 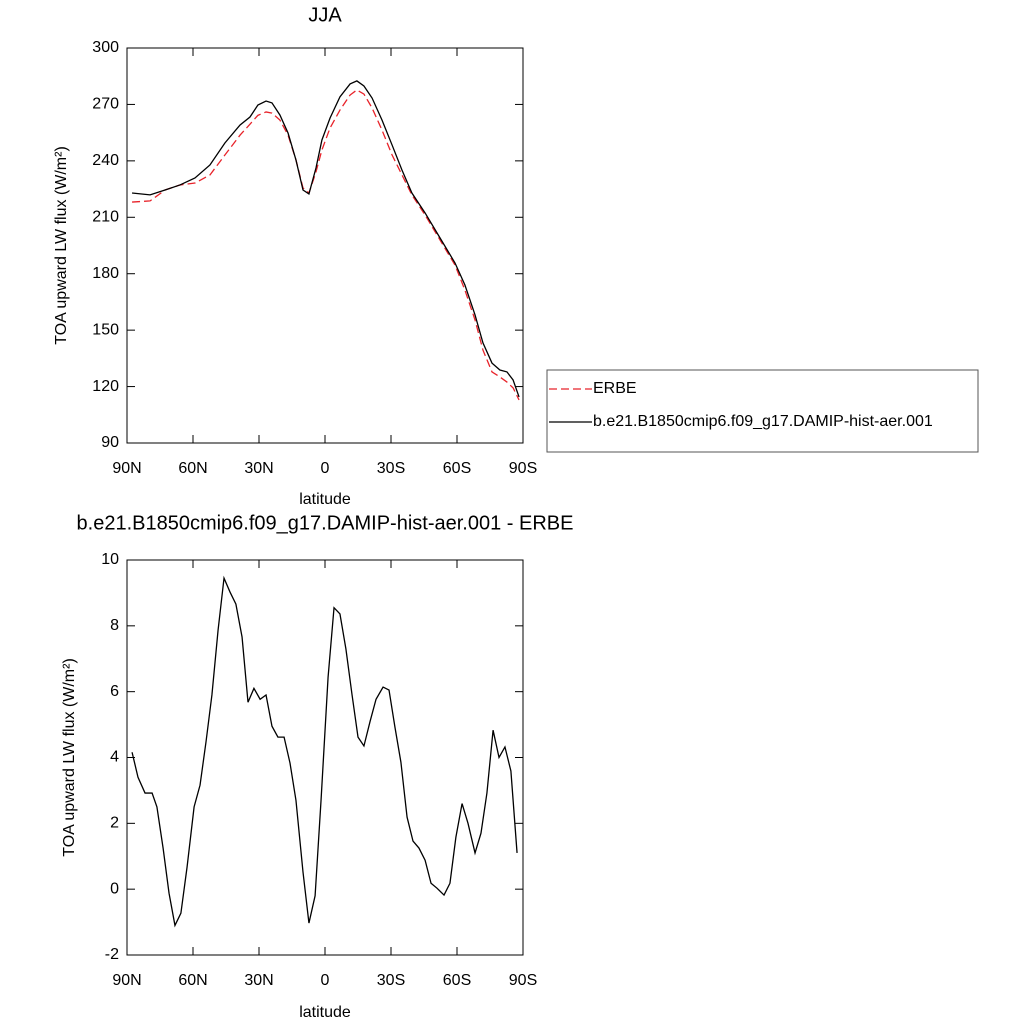 What do you see at coordinates (114, 691) in the screenshot?
I see `y-tick-label: 6` at bounding box center [114, 691].